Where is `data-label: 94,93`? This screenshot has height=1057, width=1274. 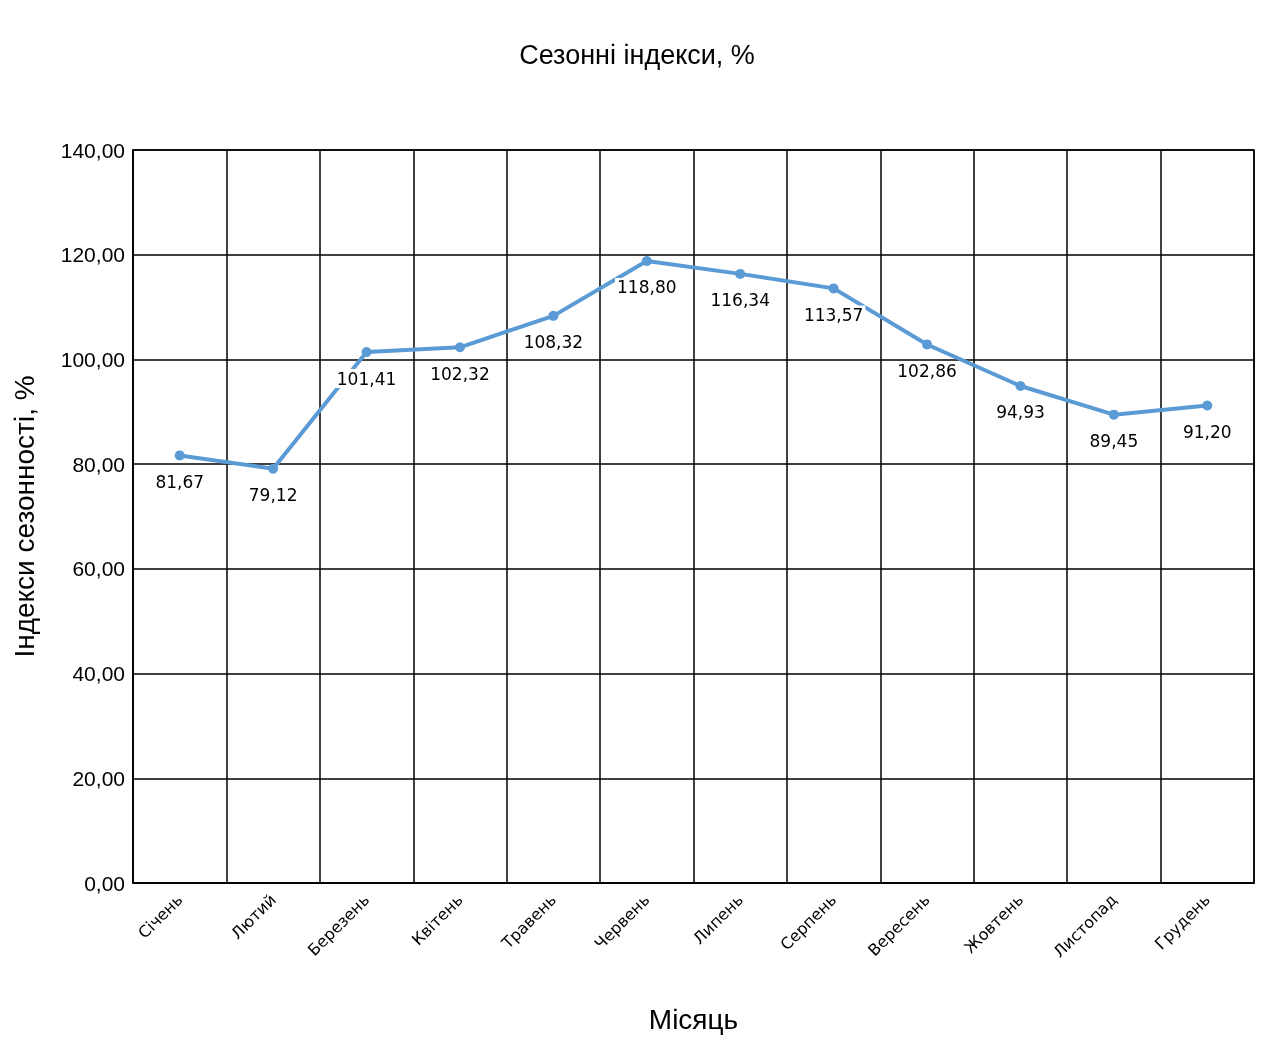
data-label: 94,93 is located at coordinates (1020, 412).